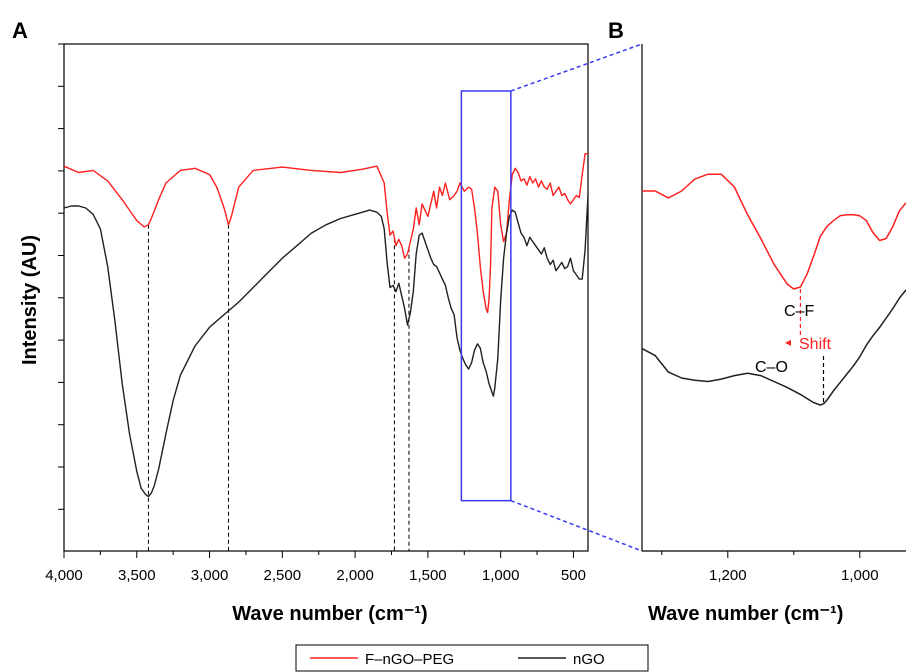  Describe the element at coordinates (64, 575) in the screenshot. I see `x-tick-label: 4,000` at that location.